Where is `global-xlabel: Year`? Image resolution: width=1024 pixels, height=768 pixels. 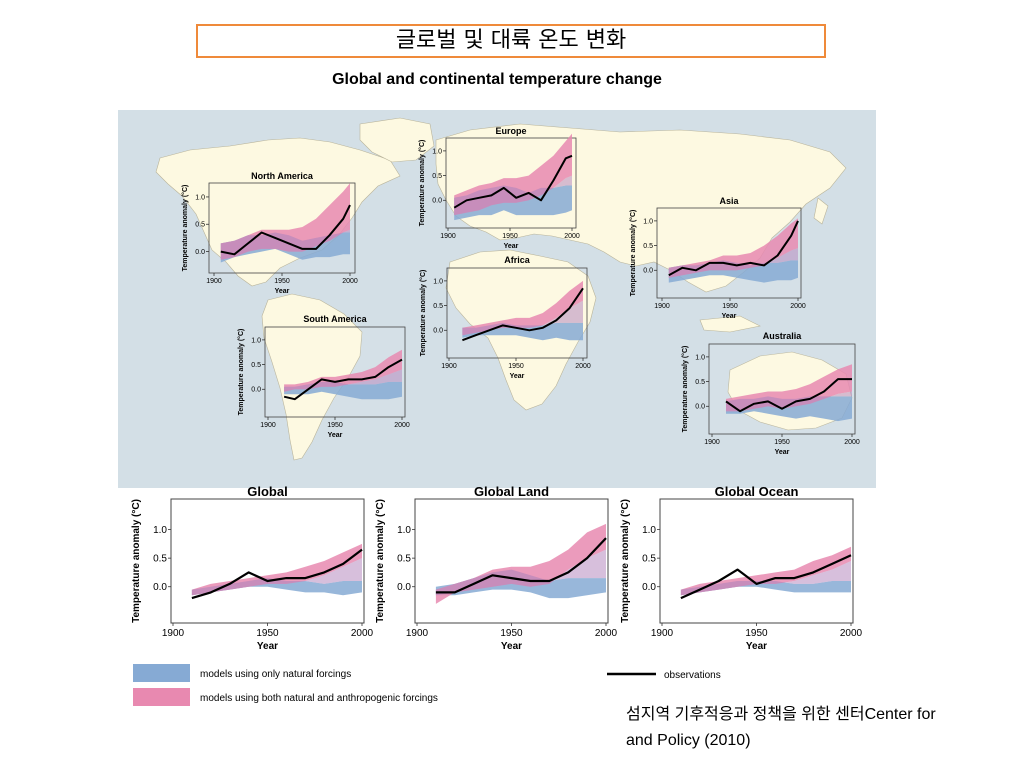
global-xlabel: Year is located at coordinates (267, 646).